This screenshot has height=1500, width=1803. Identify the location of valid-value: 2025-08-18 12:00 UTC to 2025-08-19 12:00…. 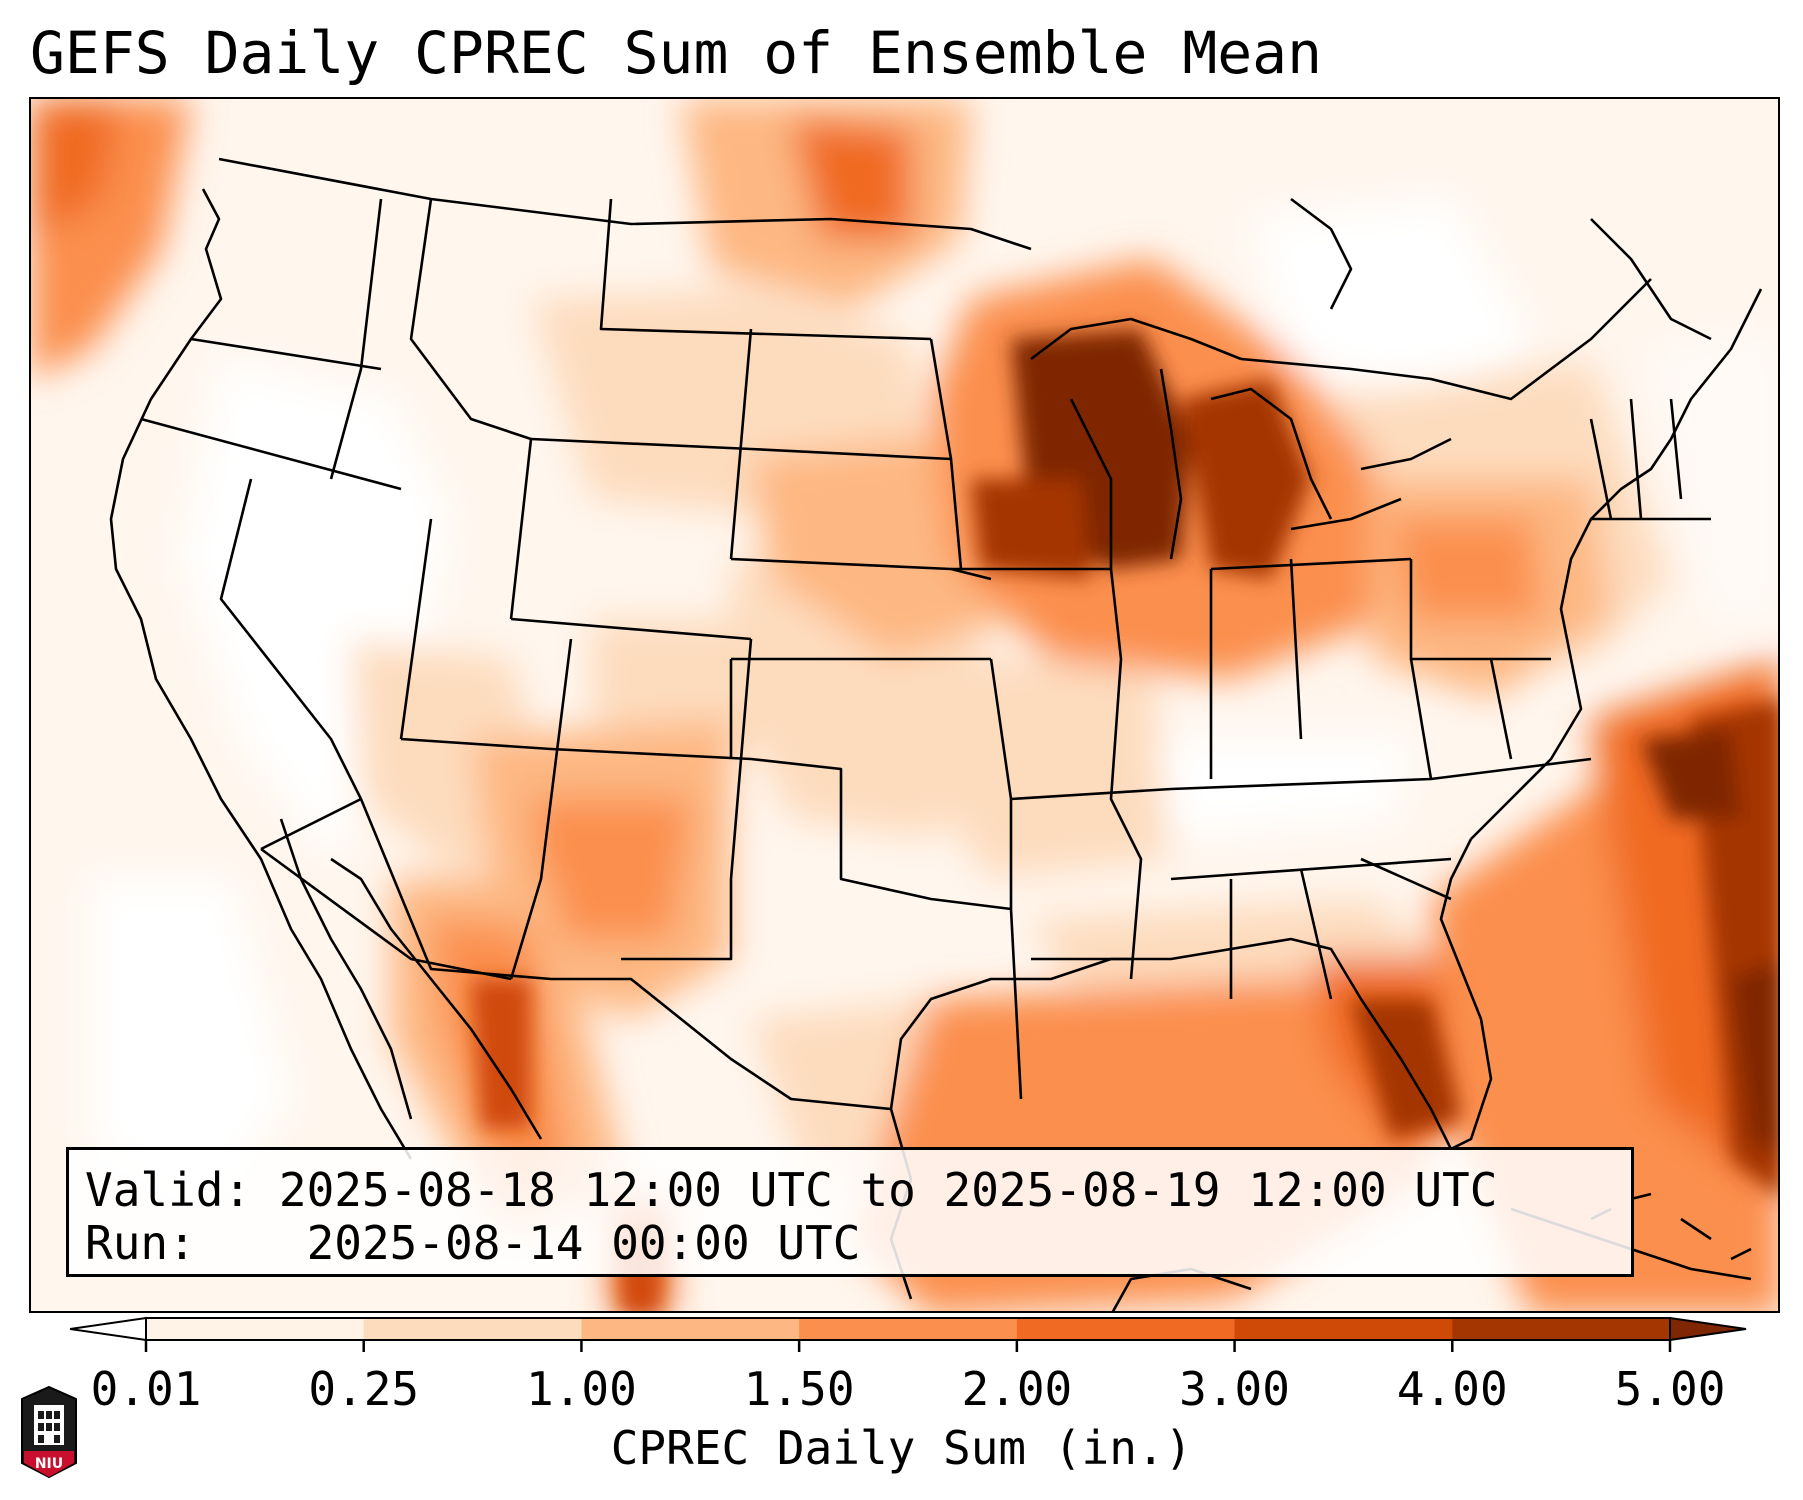
(888, 1190).